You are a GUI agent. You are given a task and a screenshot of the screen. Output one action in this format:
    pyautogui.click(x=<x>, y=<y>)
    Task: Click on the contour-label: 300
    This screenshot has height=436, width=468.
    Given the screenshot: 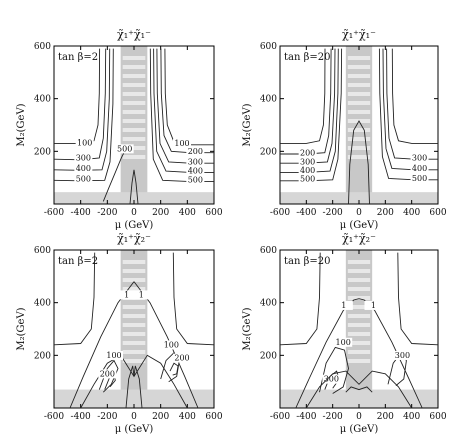 What is the action you would take?
    pyautogui.click(x=419, y=158)
    